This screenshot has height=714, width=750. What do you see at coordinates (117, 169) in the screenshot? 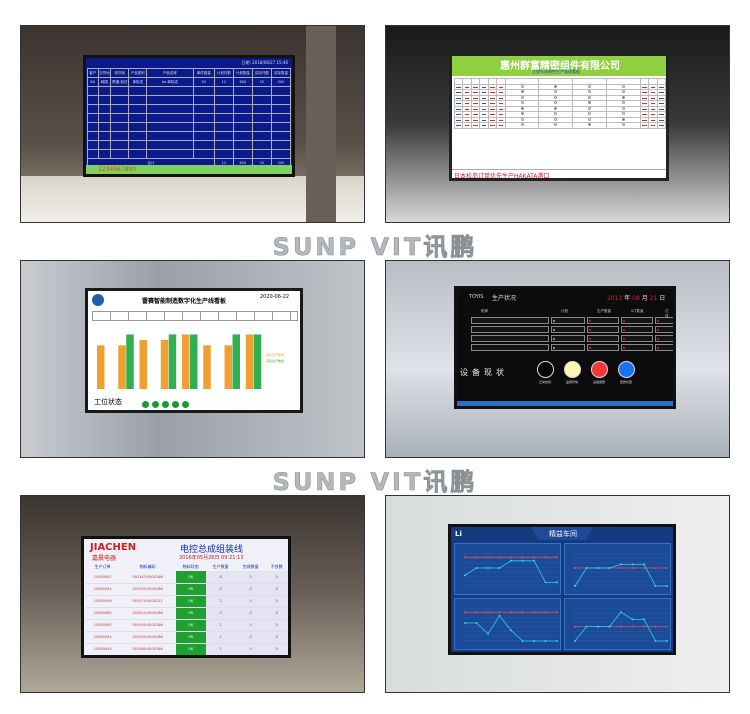
I see `ticker: 1234567890` at bounding box center [117, 169].